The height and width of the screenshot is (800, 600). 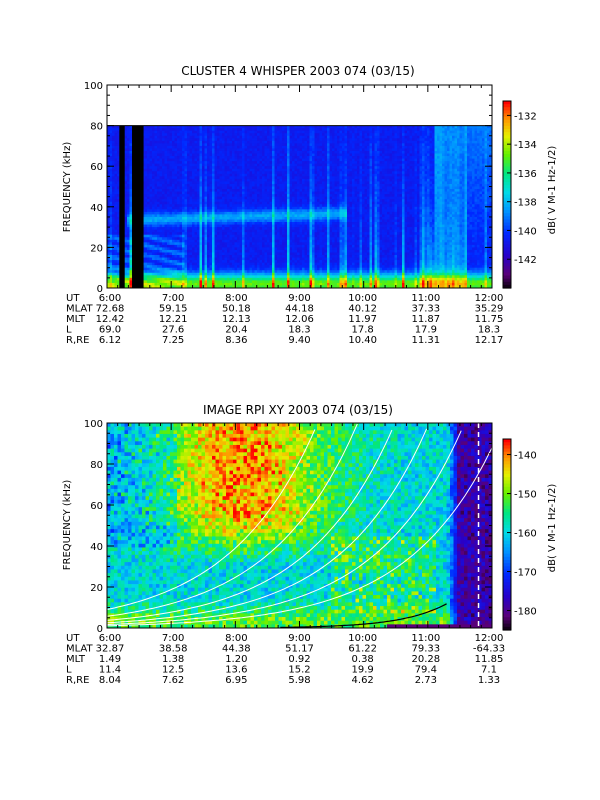 What do you see at coordinates (67, 525) in the screenshot?
I see `image-y-axis-label: FREQUENCY (kHz)` at bounding box center [67, 525].